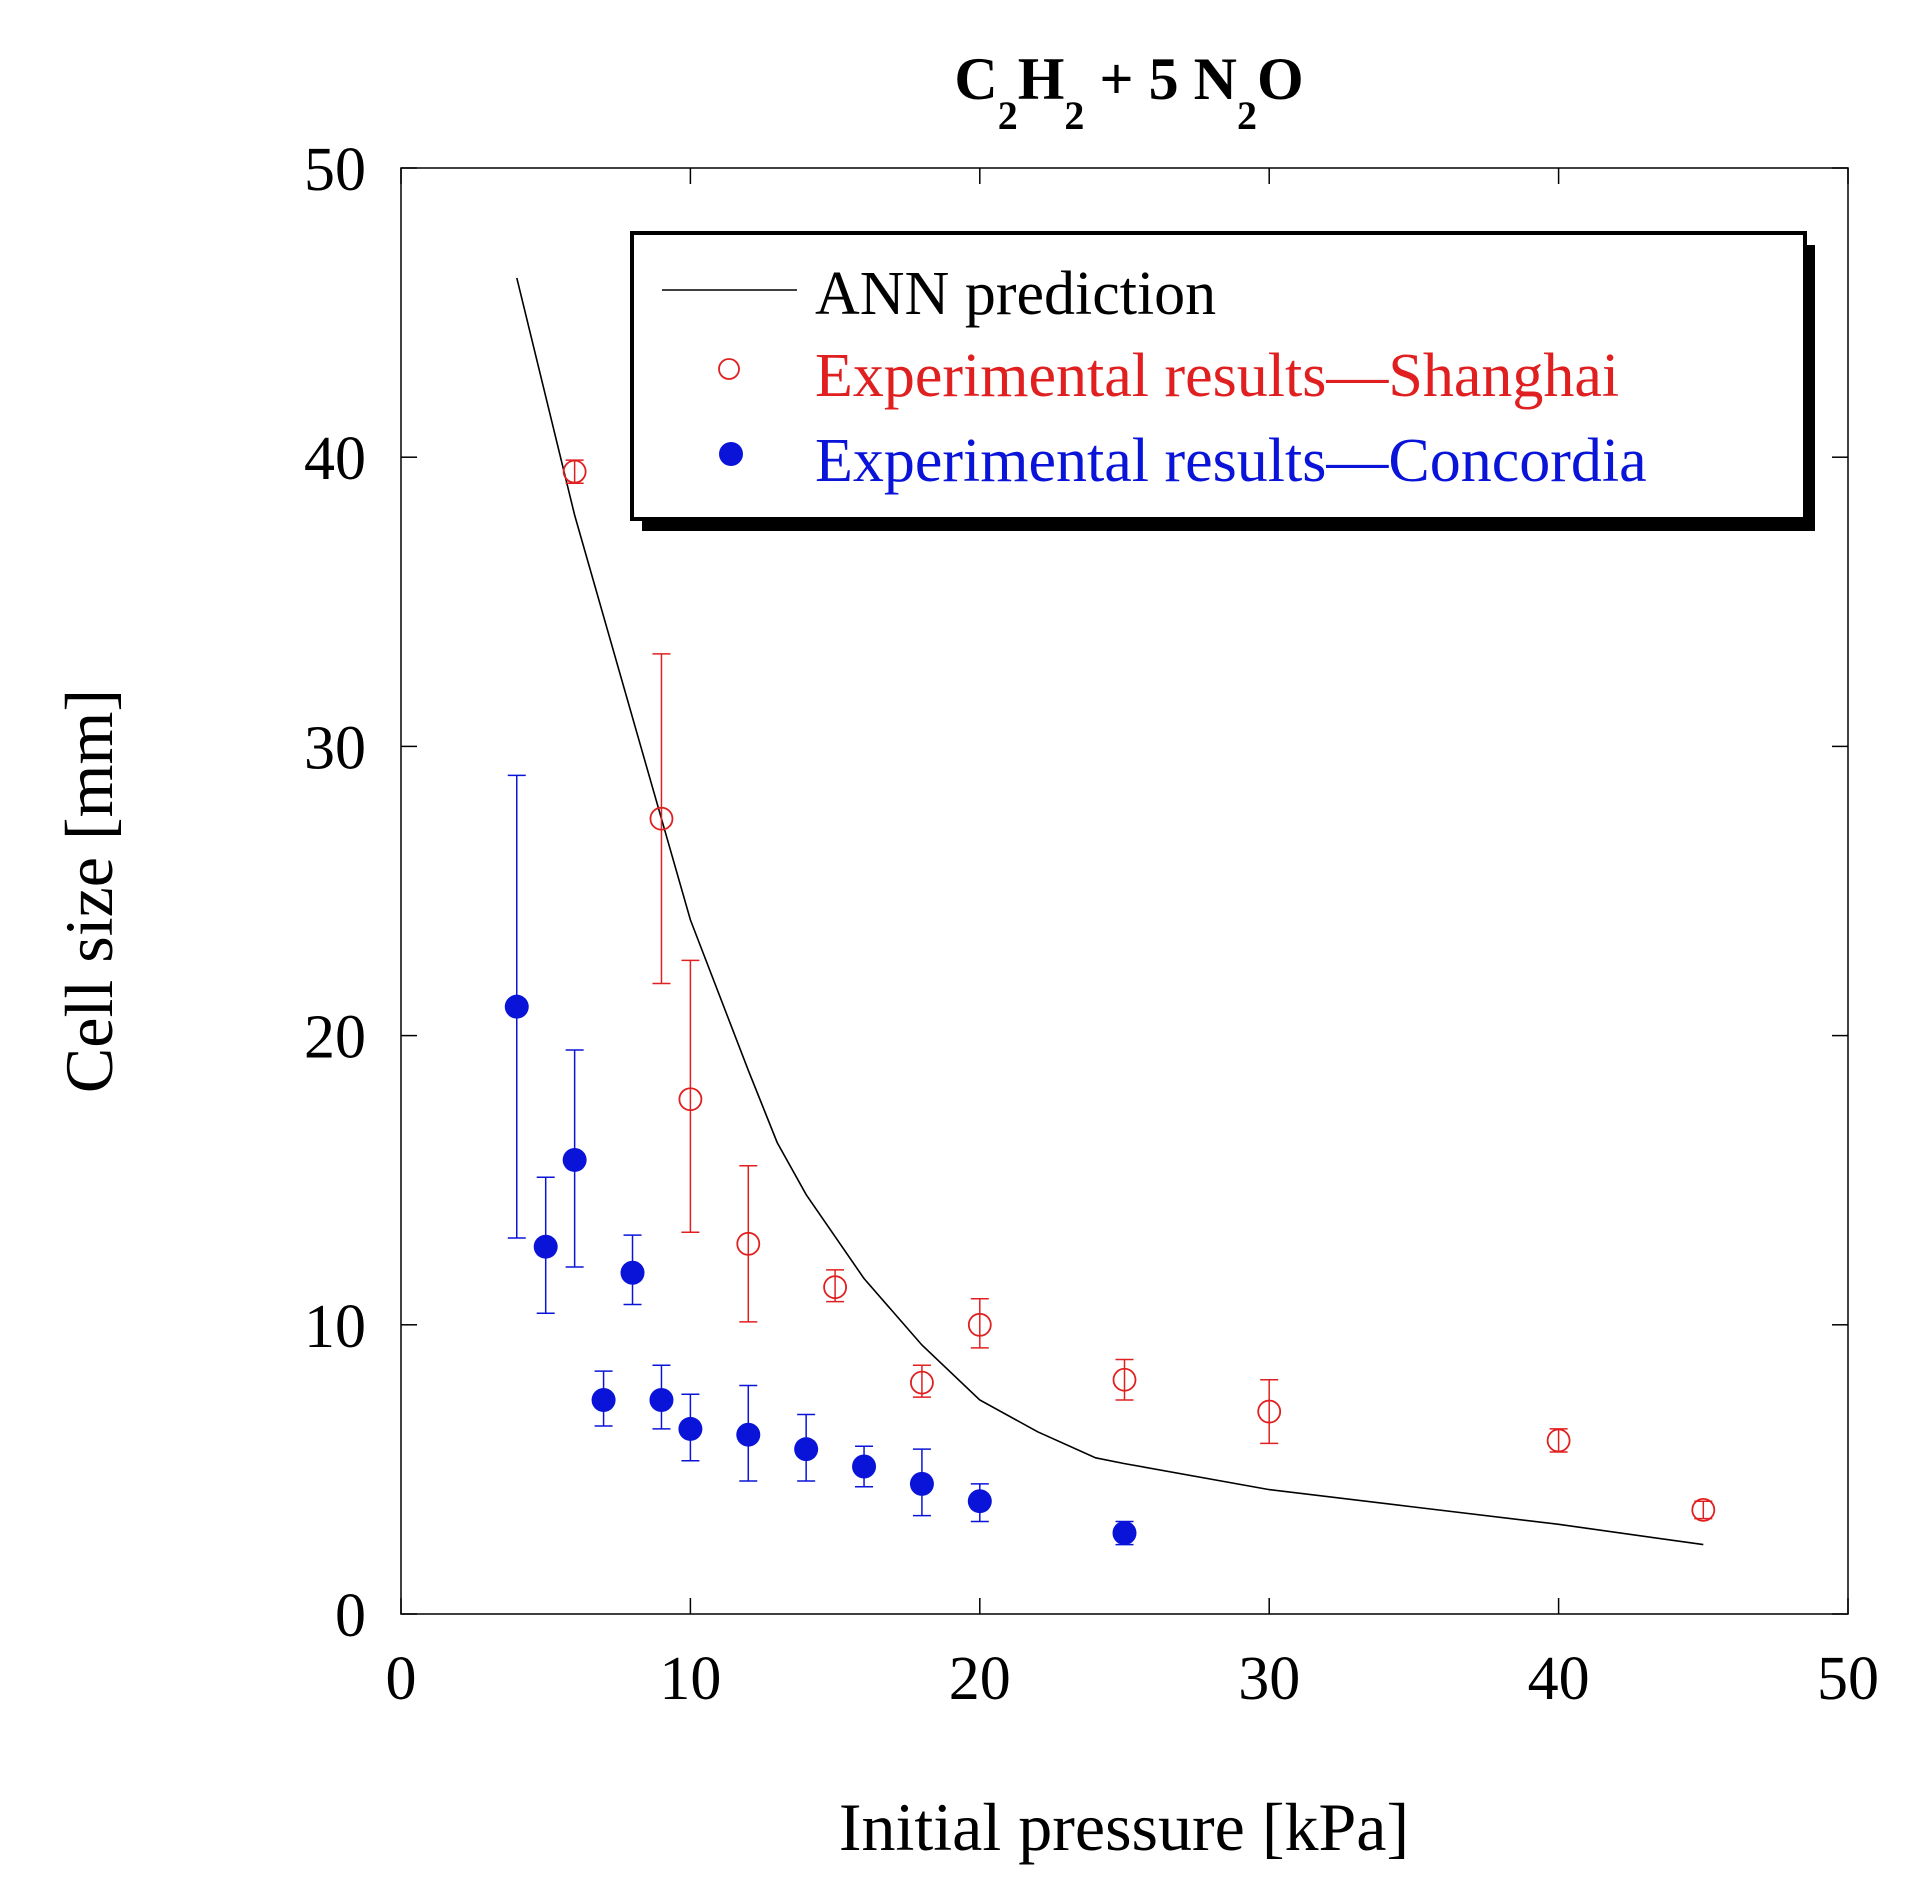 This screenshot has height=1890, width=1912. What do you see at coordinates (1269, 1679) in the screenshot?
I see `x-tick-label: 30` at bounding box center [1269, 1679].